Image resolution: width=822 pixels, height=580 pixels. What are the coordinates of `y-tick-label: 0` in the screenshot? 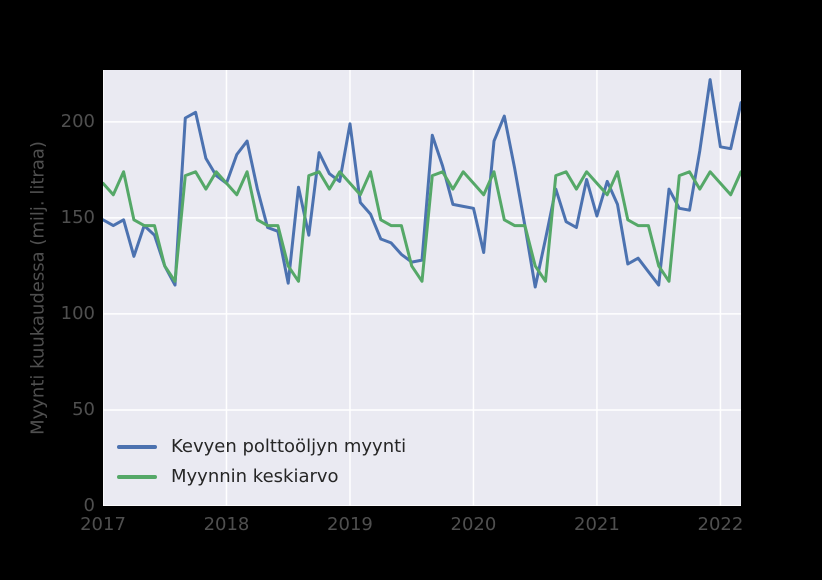 It's located at (89, 505).